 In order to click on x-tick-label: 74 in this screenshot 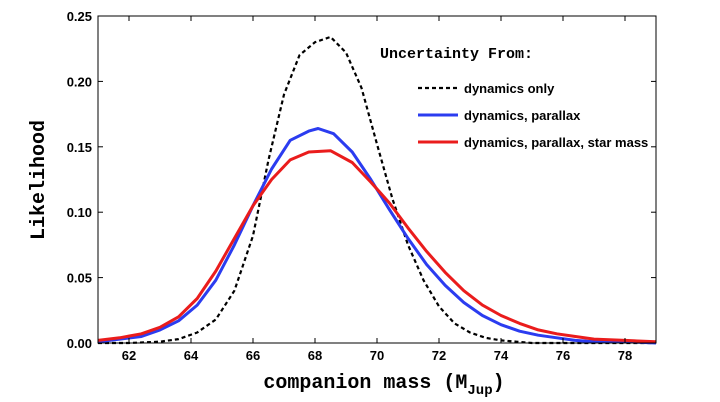, I will do `click(501, 355)`.